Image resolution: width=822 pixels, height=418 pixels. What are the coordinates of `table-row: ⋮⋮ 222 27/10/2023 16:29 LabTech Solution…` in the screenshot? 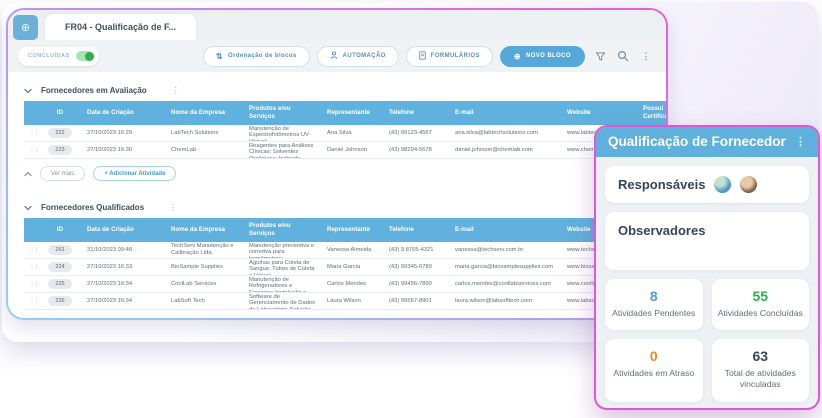 It's located at (345, 133).